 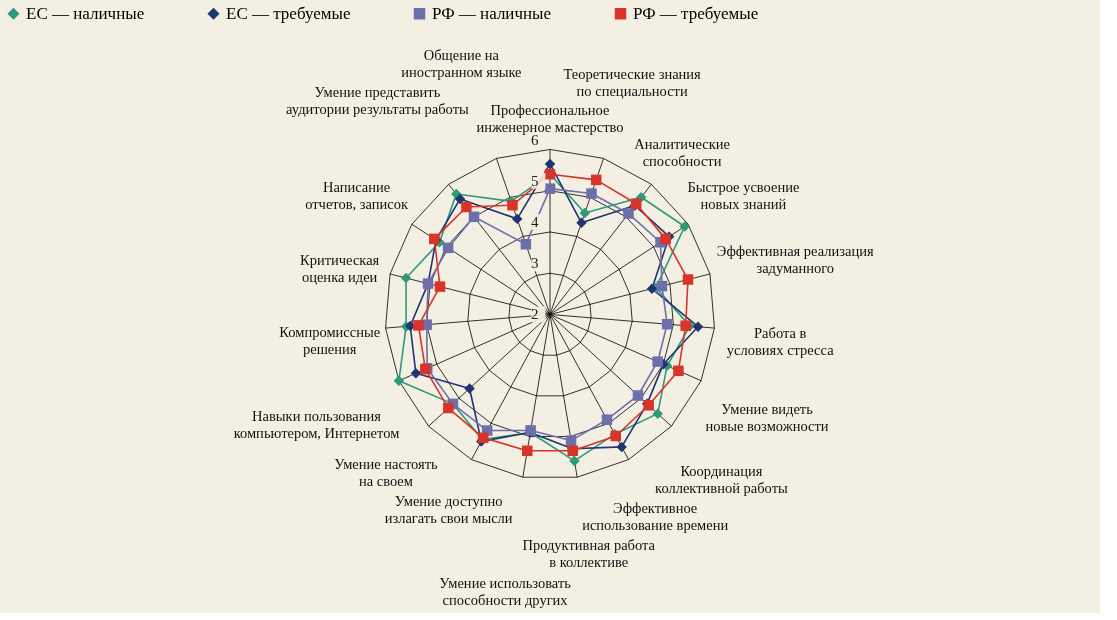 I want to click on spoke-label: Написание отчетов, записок, so click(x=357, y=196).